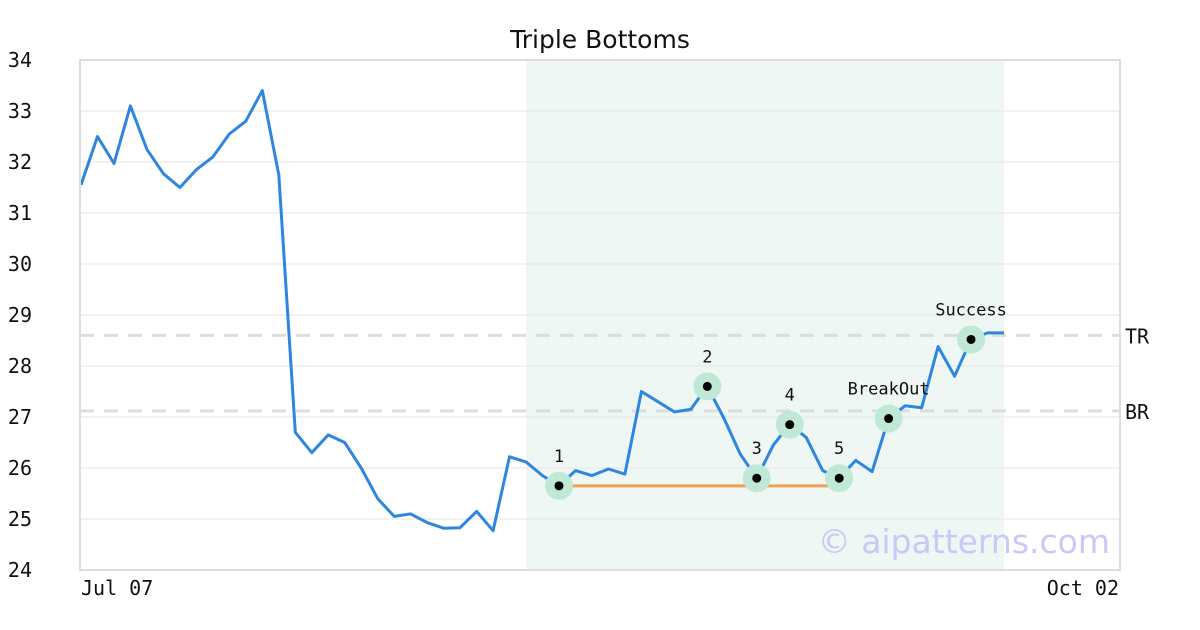  I want to click on annotation-breakout: BreakOut, so click(889, 390).